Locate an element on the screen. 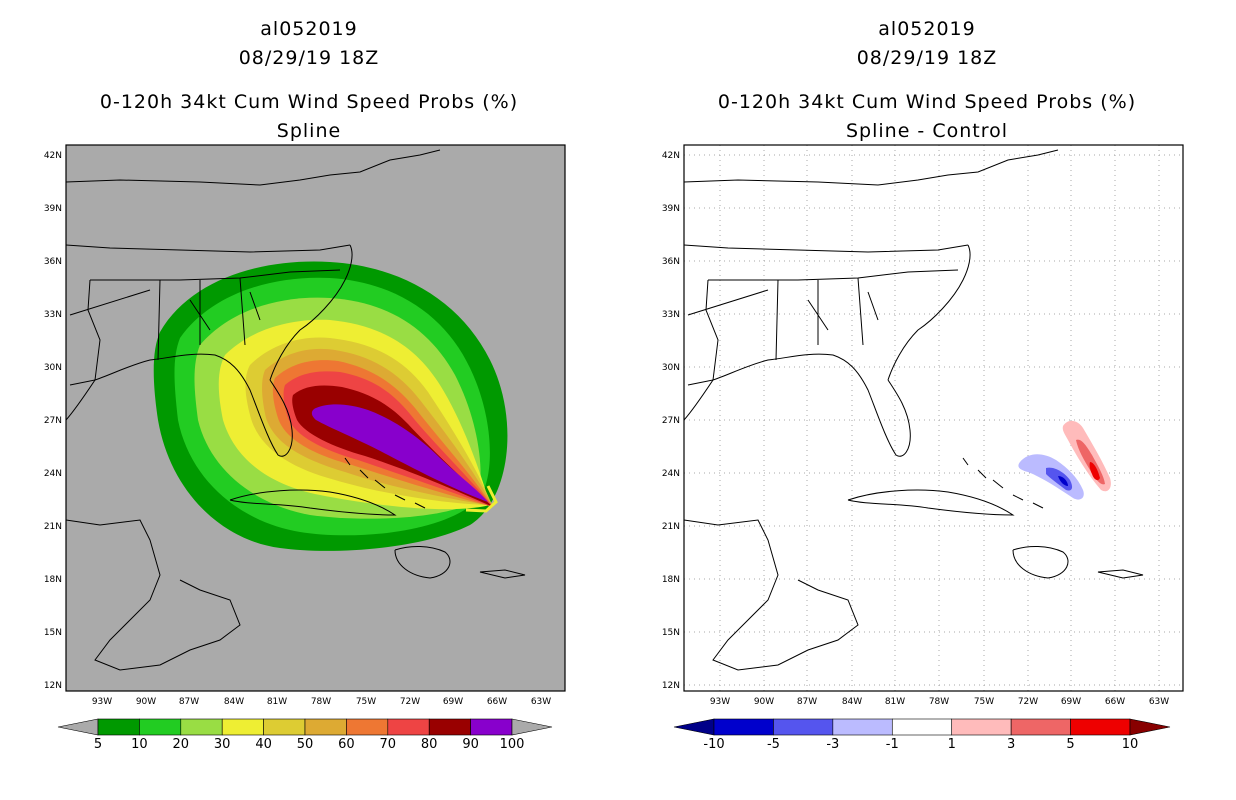  colorbar-label: 3 is located at coordinates (1011, 744).